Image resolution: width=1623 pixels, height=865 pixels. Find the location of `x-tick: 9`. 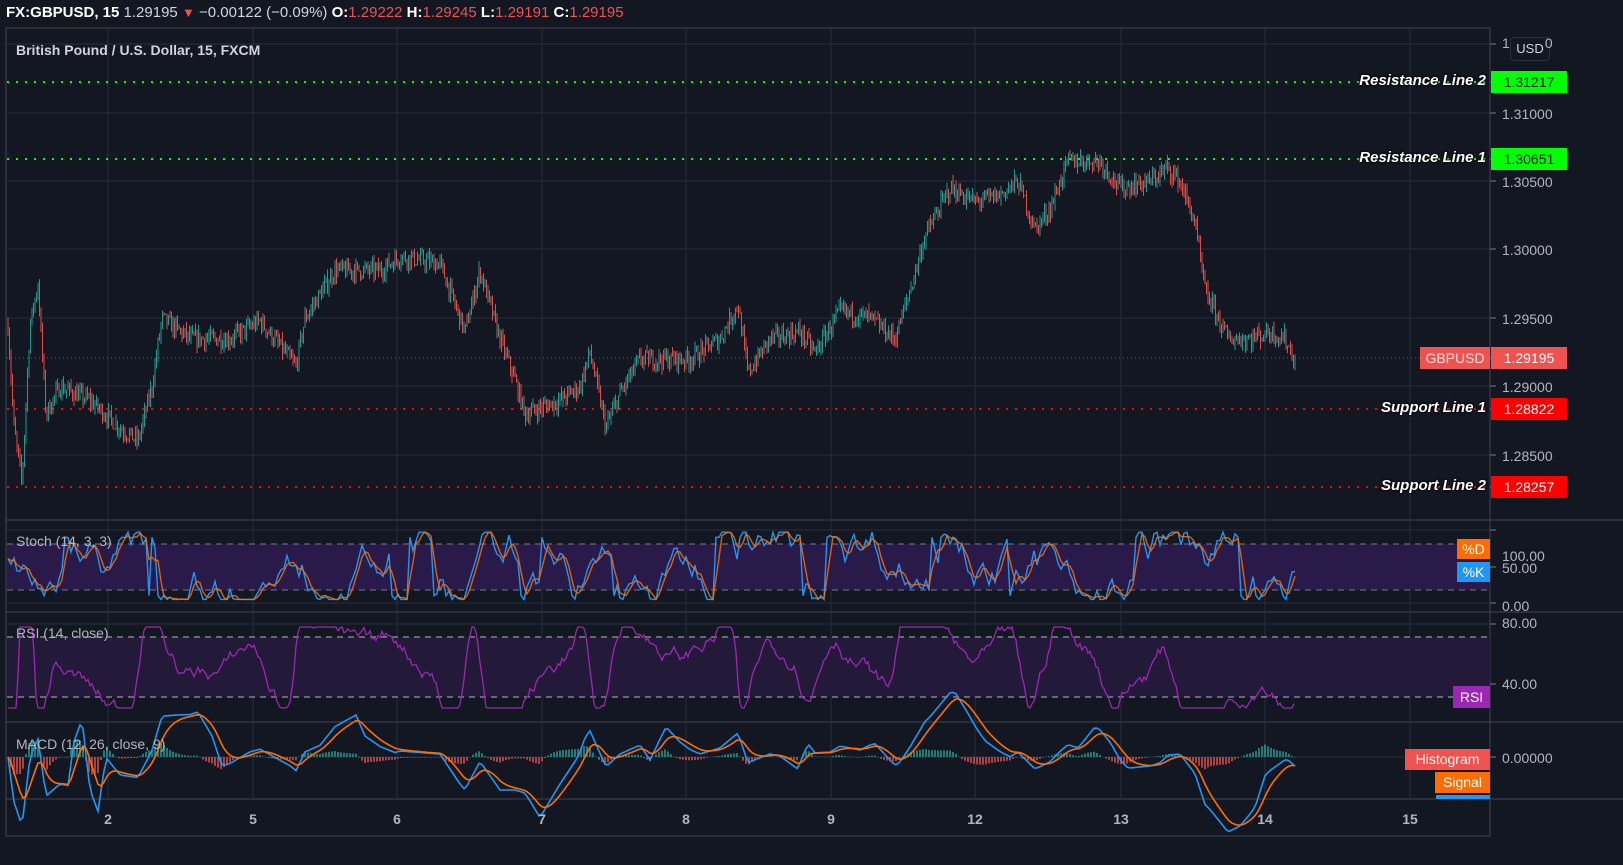

x-tick: 9 is located at coordinates (831, 819).